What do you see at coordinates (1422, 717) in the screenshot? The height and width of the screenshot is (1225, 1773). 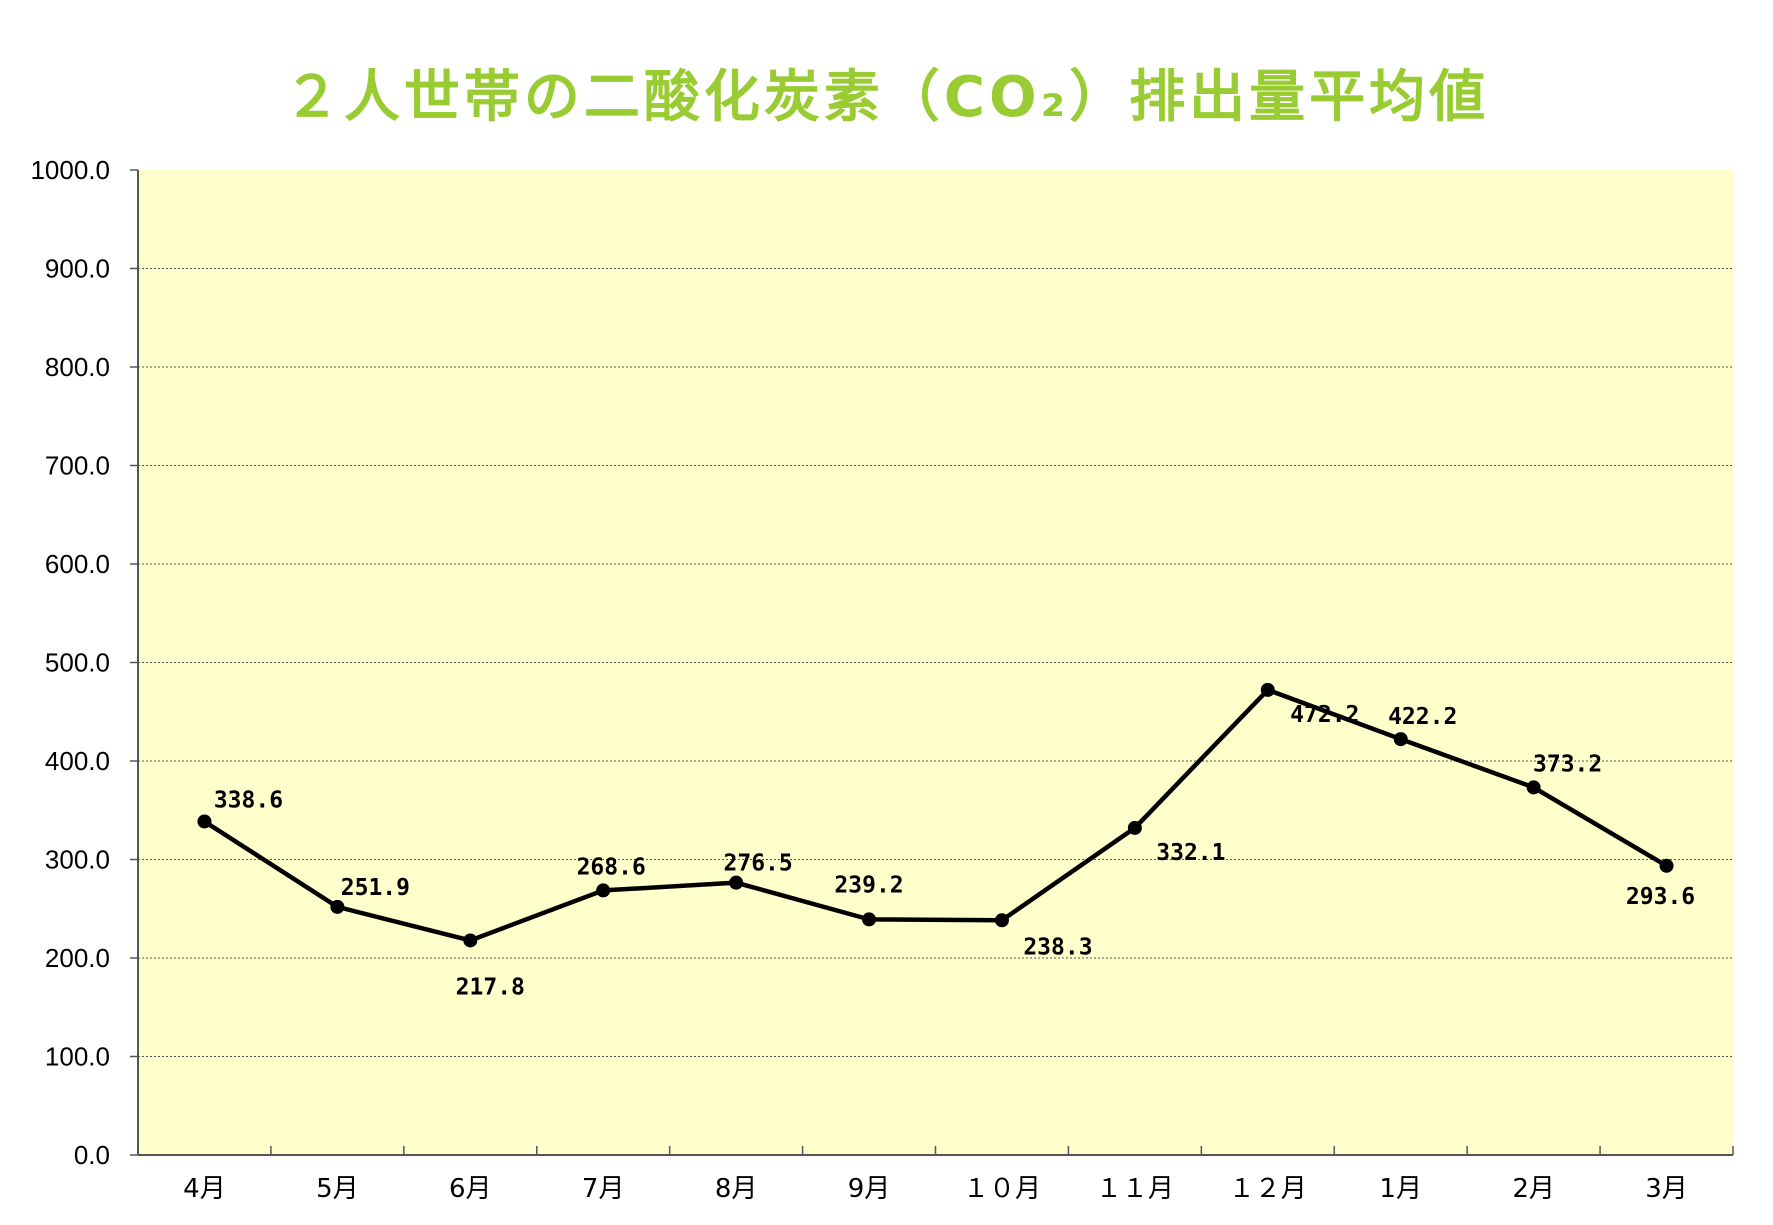 I see `data-label: 422.2` at bounding box center [1422, 717].